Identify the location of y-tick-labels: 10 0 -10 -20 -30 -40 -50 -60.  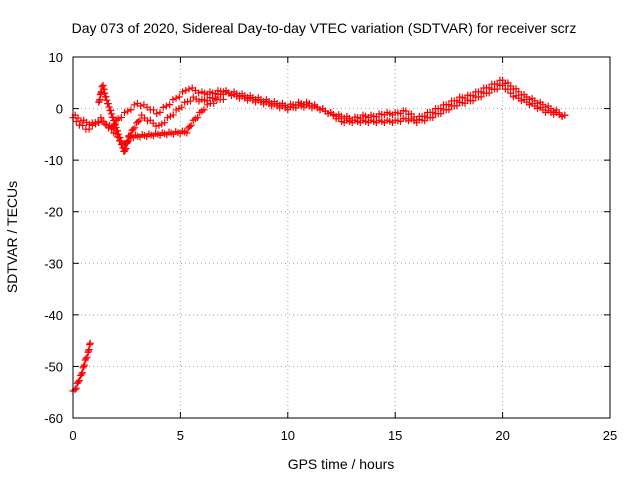
(53, 238).